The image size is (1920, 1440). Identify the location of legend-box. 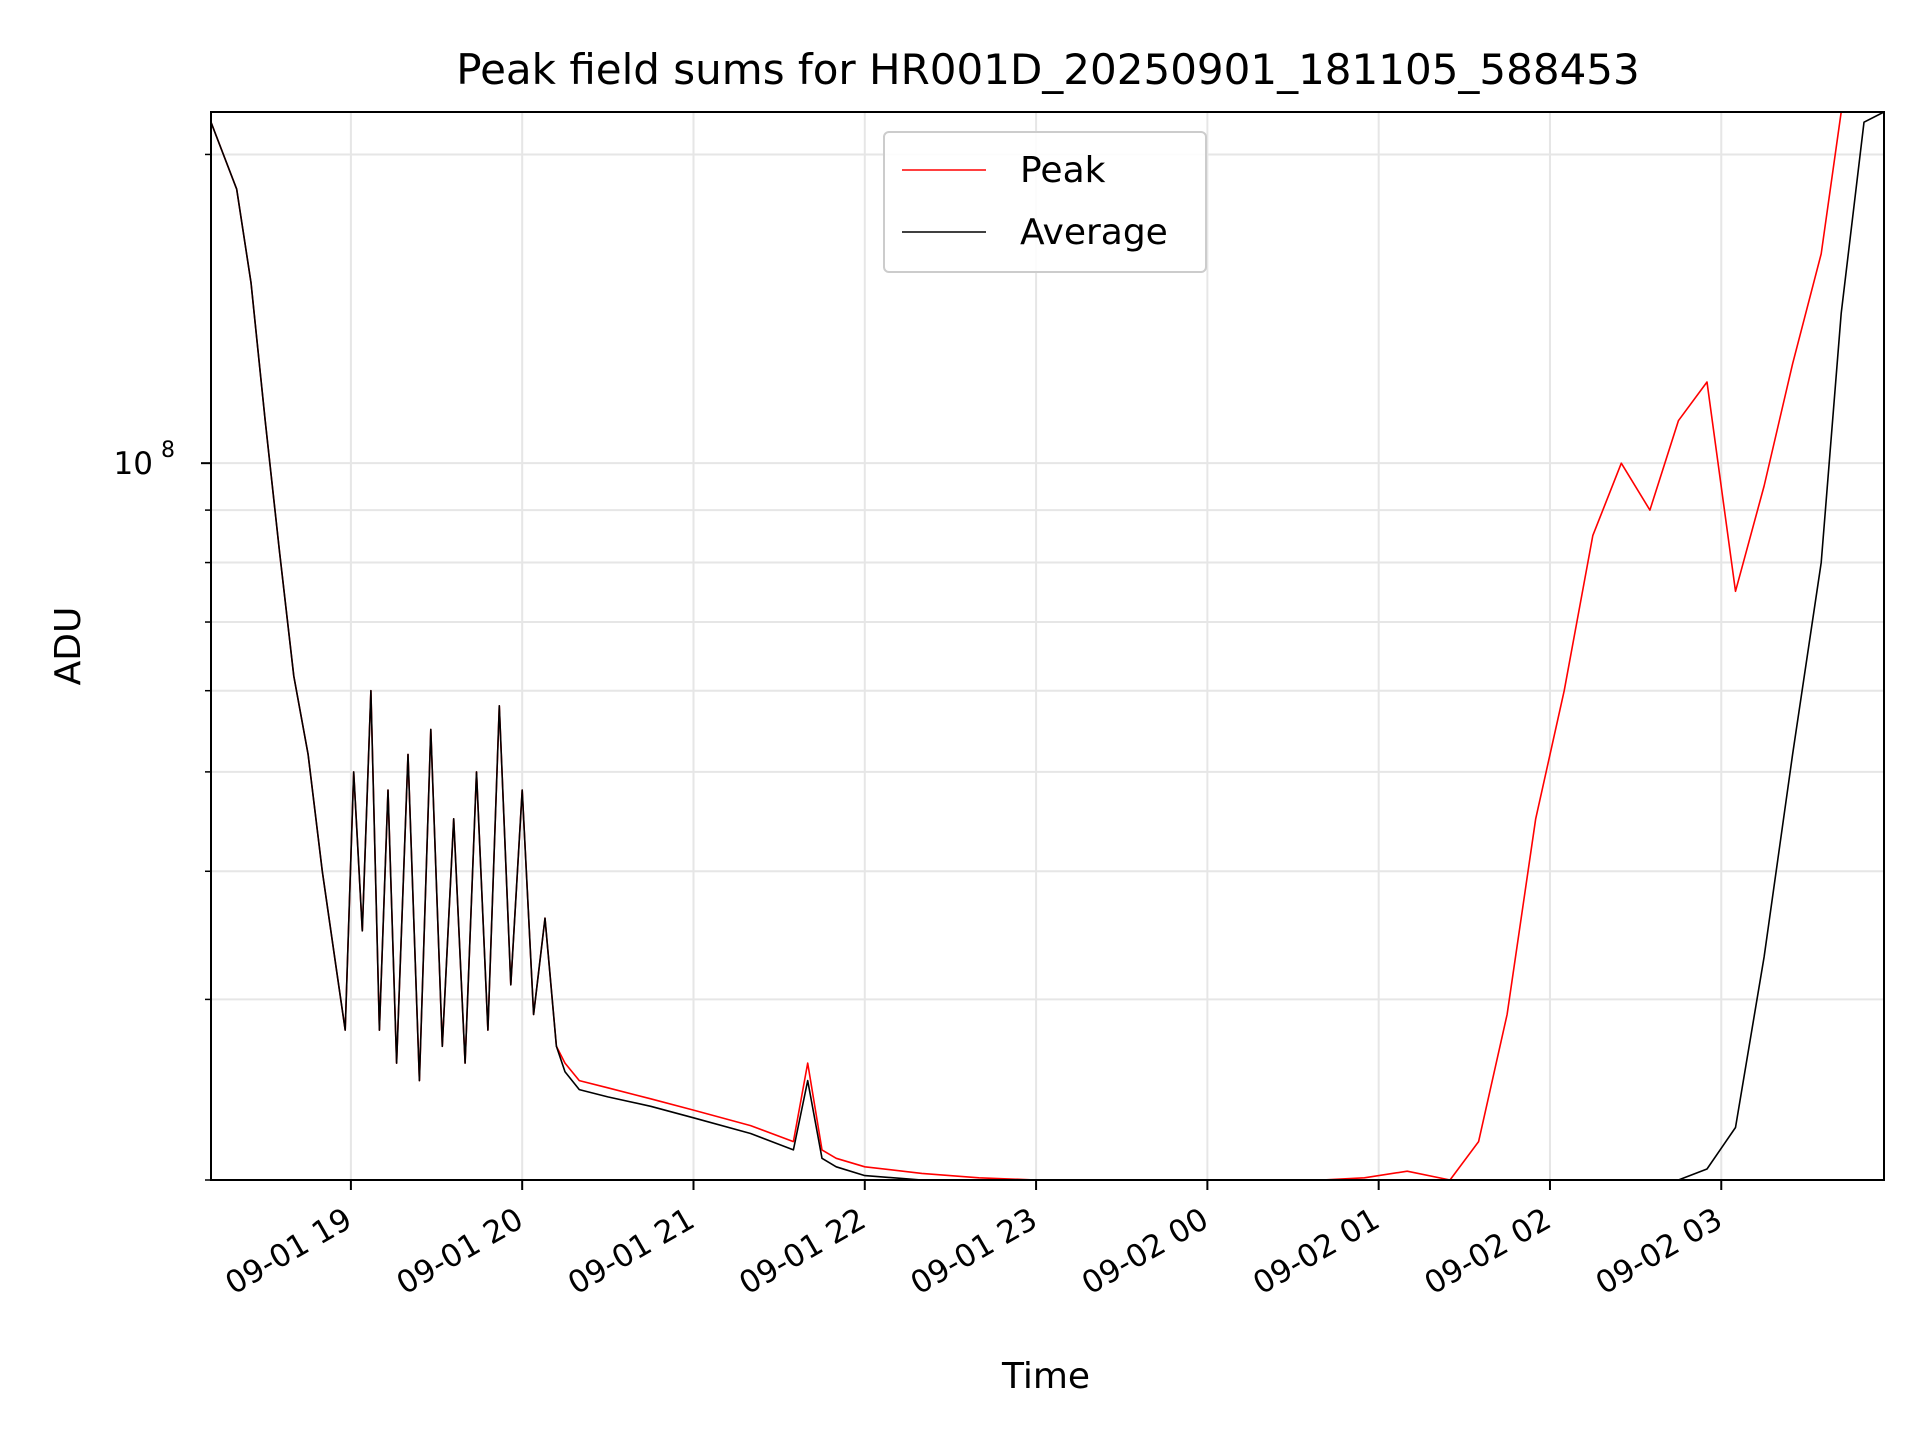
(1045, 202).